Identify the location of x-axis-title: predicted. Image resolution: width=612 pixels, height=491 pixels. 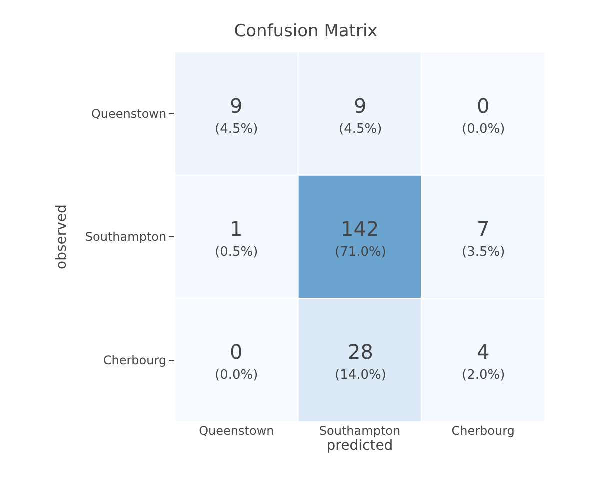
(360, 446).